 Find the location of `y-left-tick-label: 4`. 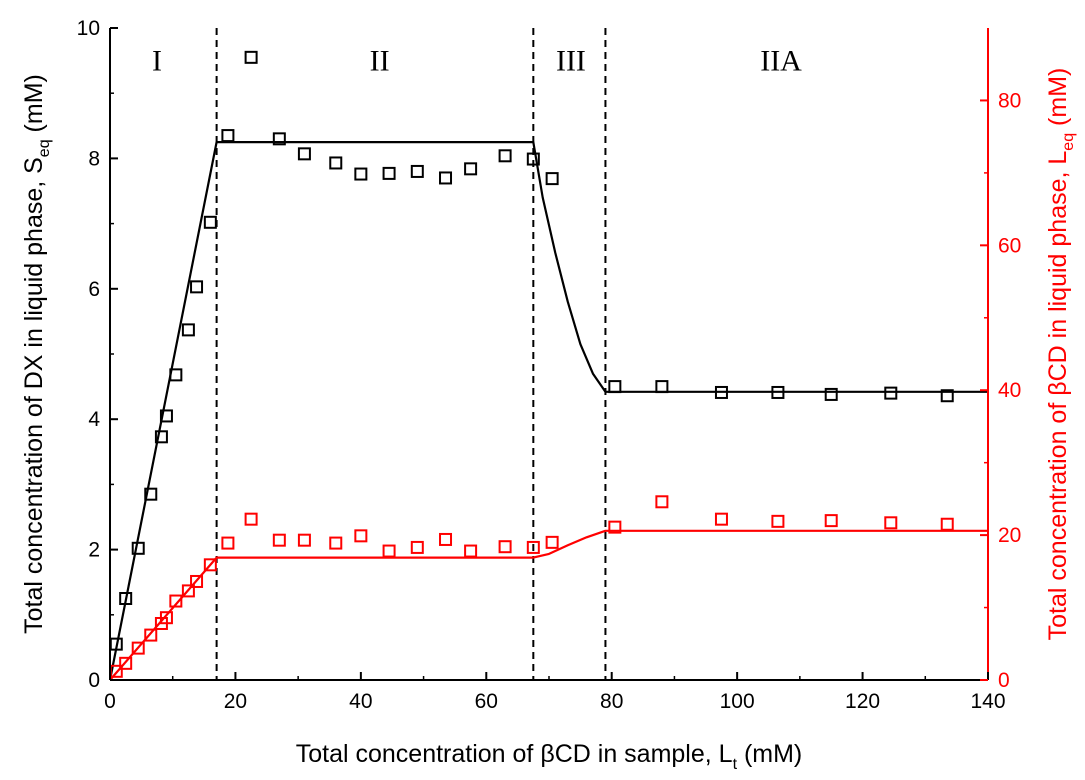

y-left-tick-label: 4 is located at coordinates (94, 419).